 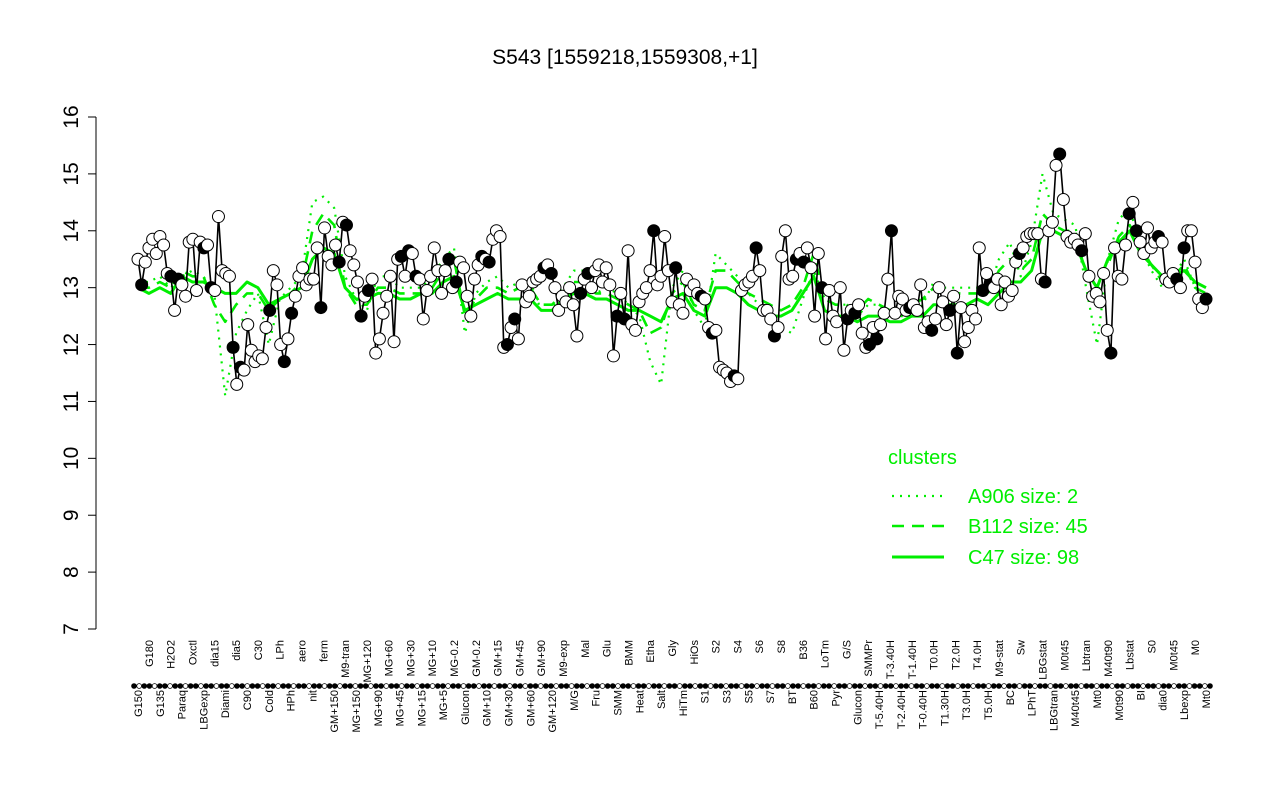 What do you see at coordinates (651, 651) in the screenshot?
I see `x-tick-label: Etha` at bounding box center [651, 651].